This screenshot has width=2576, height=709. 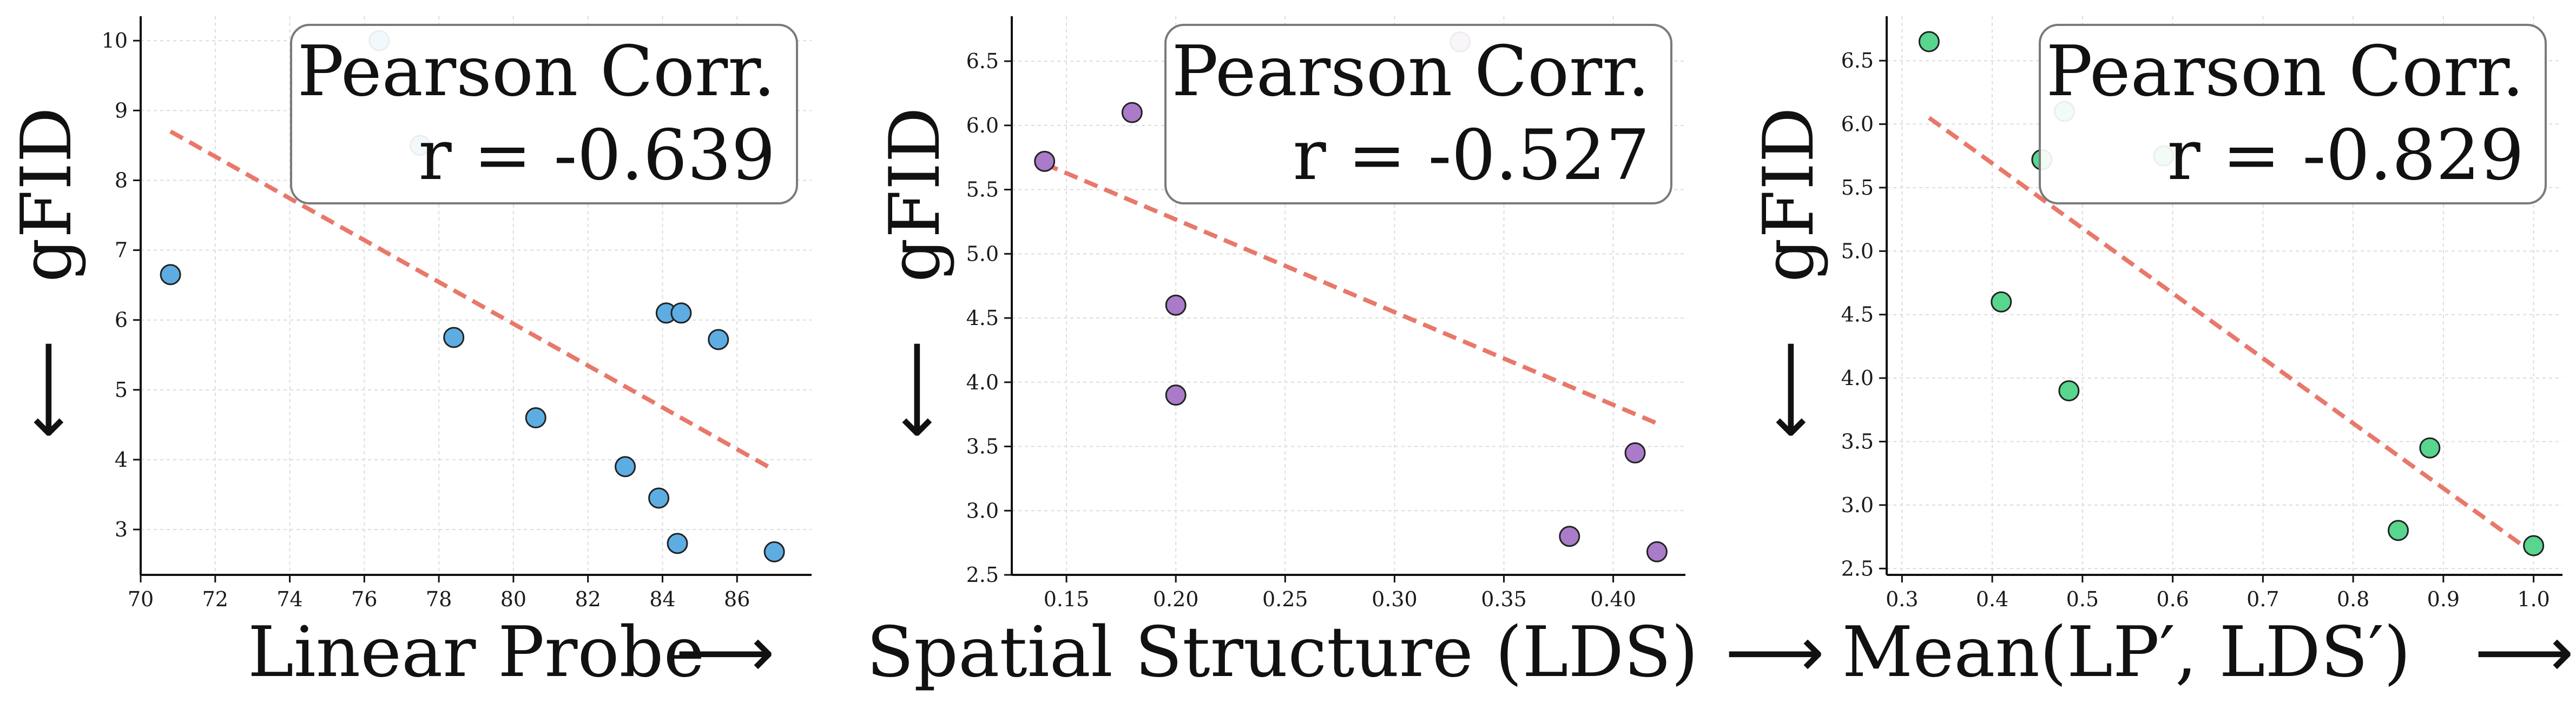 What do you see at coordinates (121, 390) in the screenshot?
I see `y-tick-label: 5` at bounding box center [121, 390].